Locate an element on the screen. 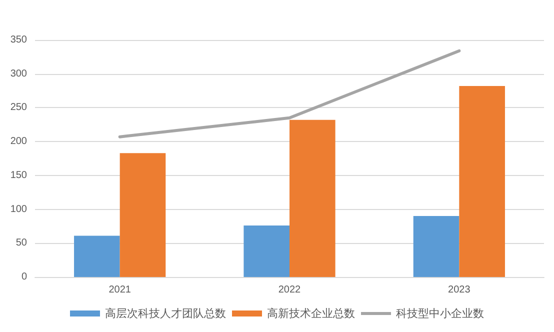 The width and height of the screenshot is (554, 332). y-tick-label: 50 is located at coordinates (22, 243).